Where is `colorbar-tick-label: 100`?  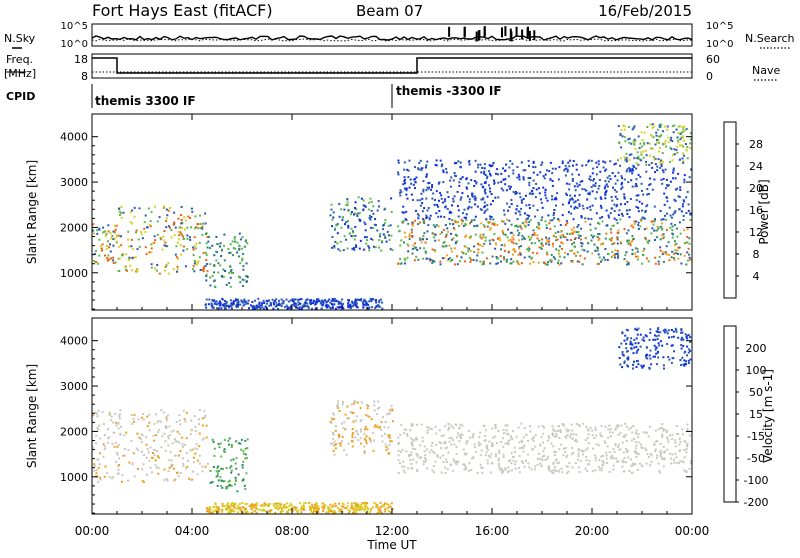 colorbar-tick-label: 100 is located at coordinates (756, 370).